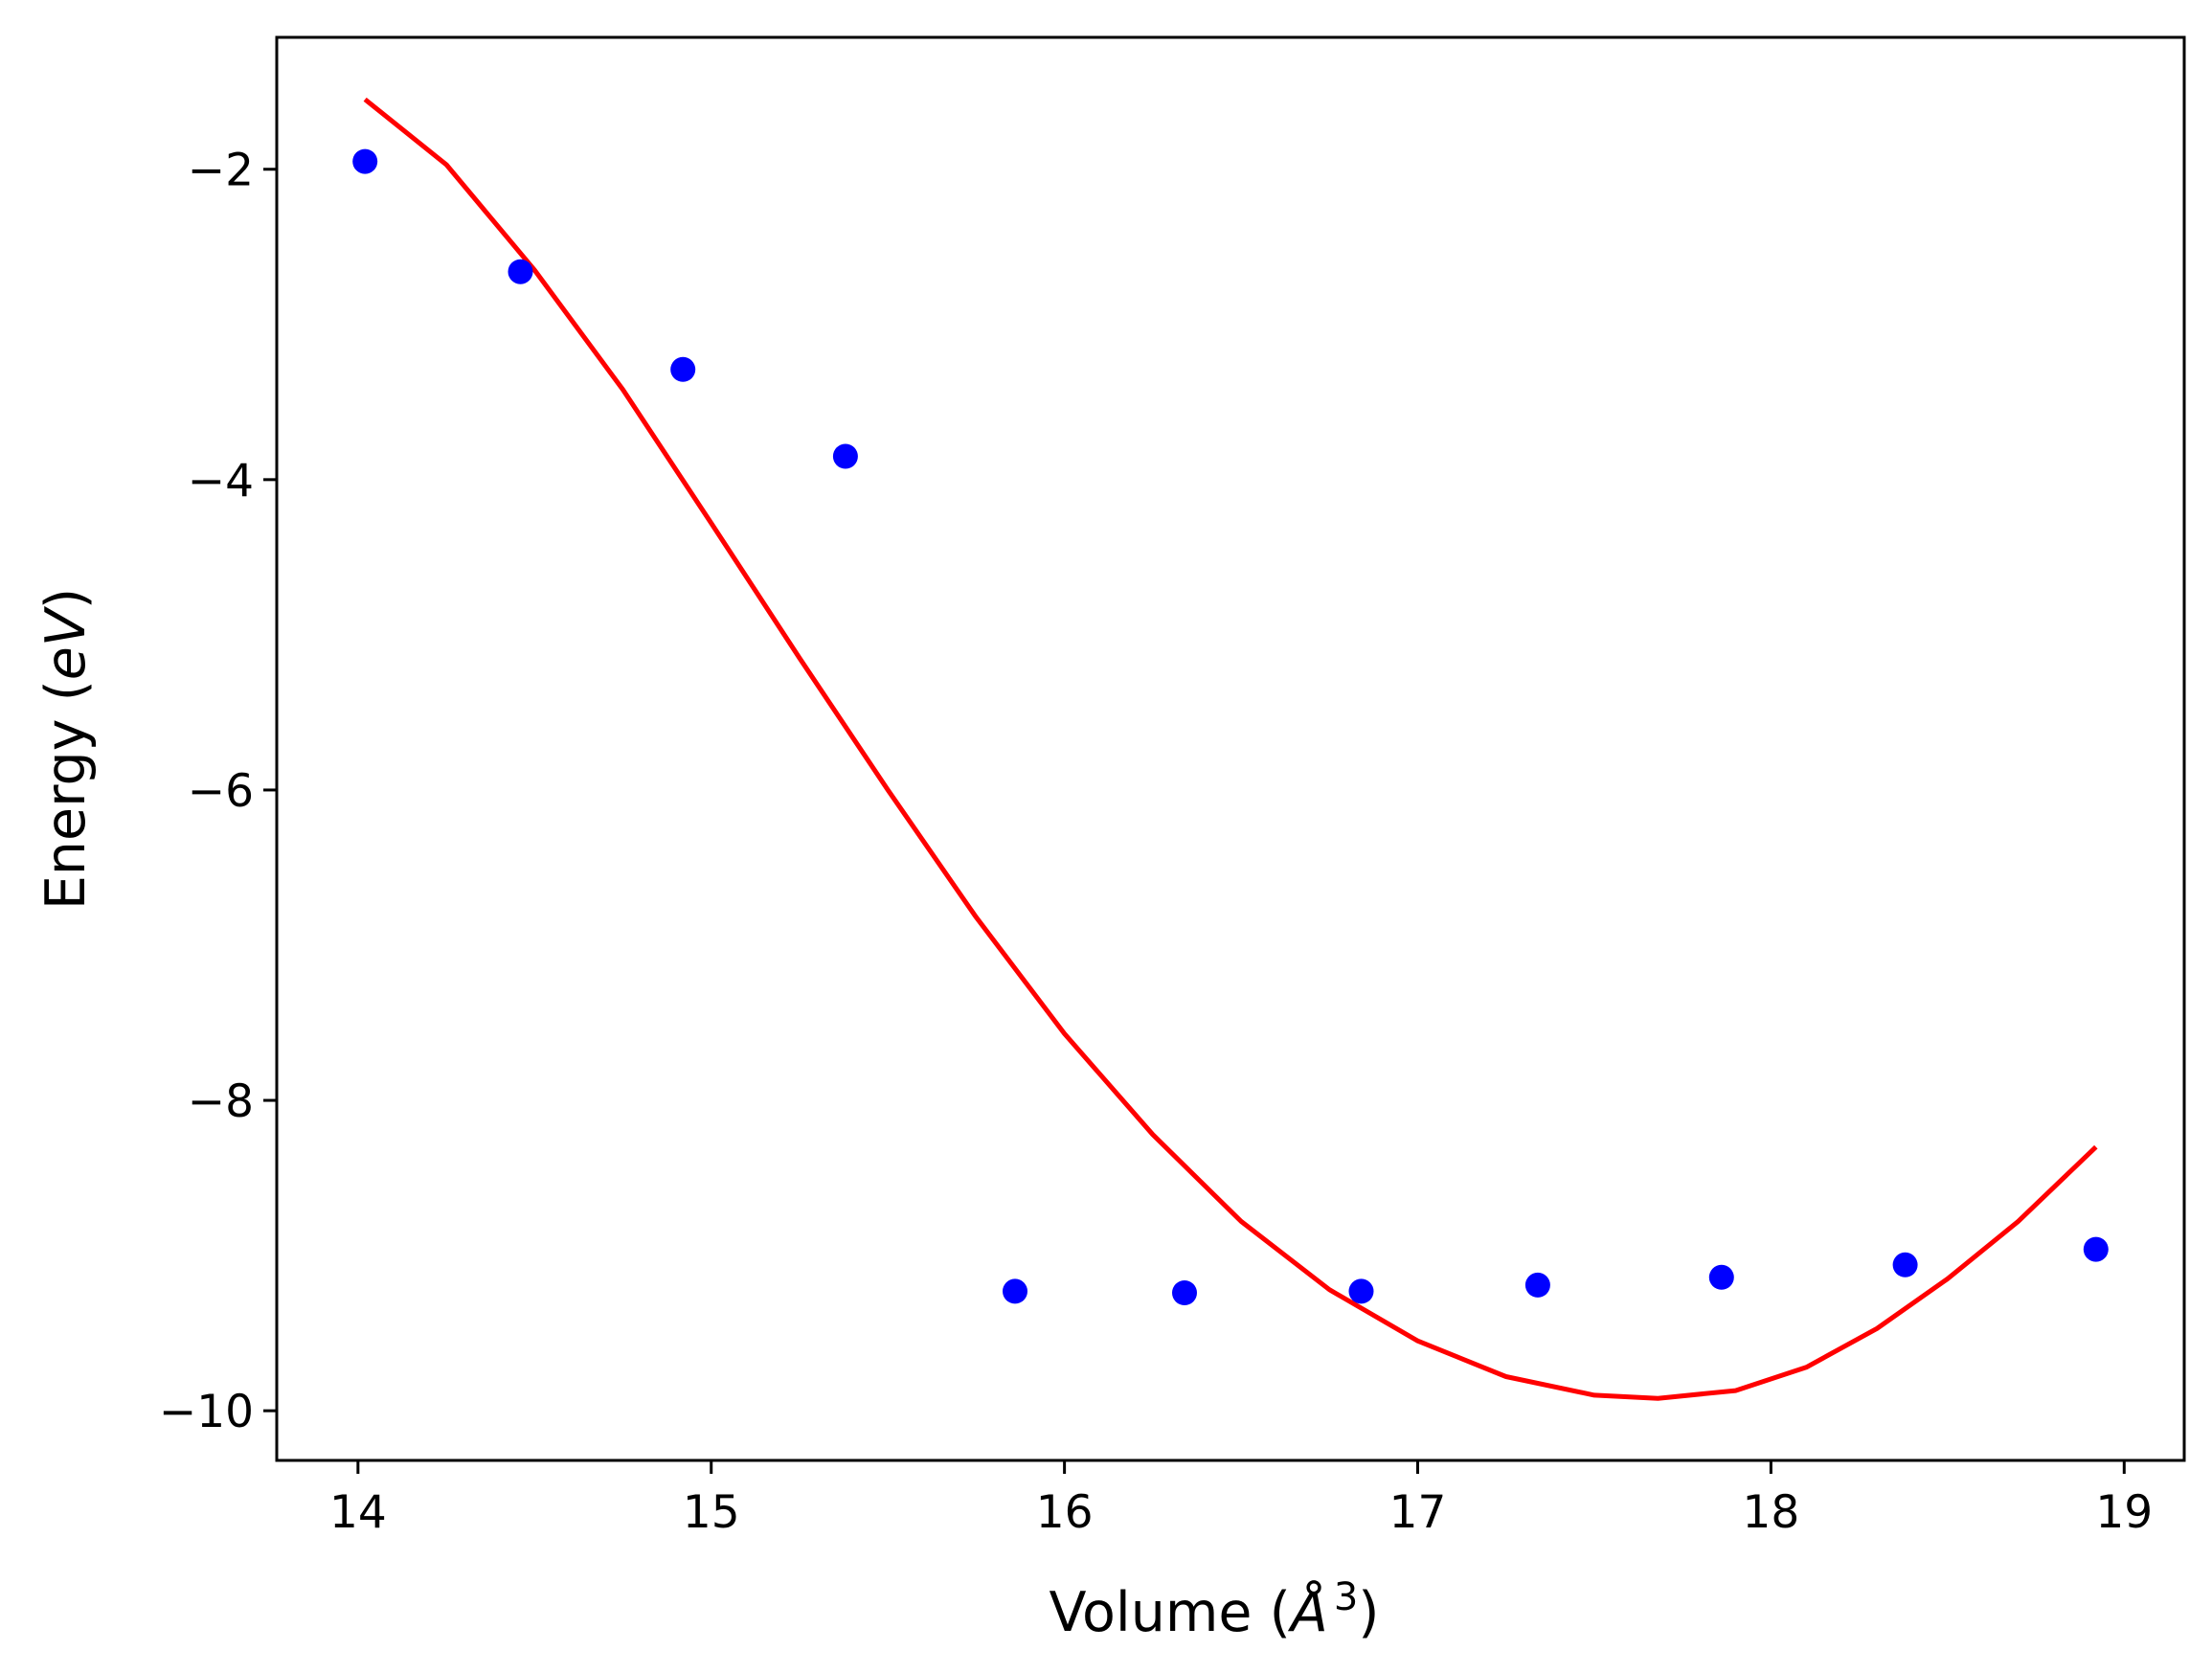 The image size is (2212, 1673). Describe the element at coordinates (1065, 1512) in the screenshot. I see `x-tick-label: 16` at that location.